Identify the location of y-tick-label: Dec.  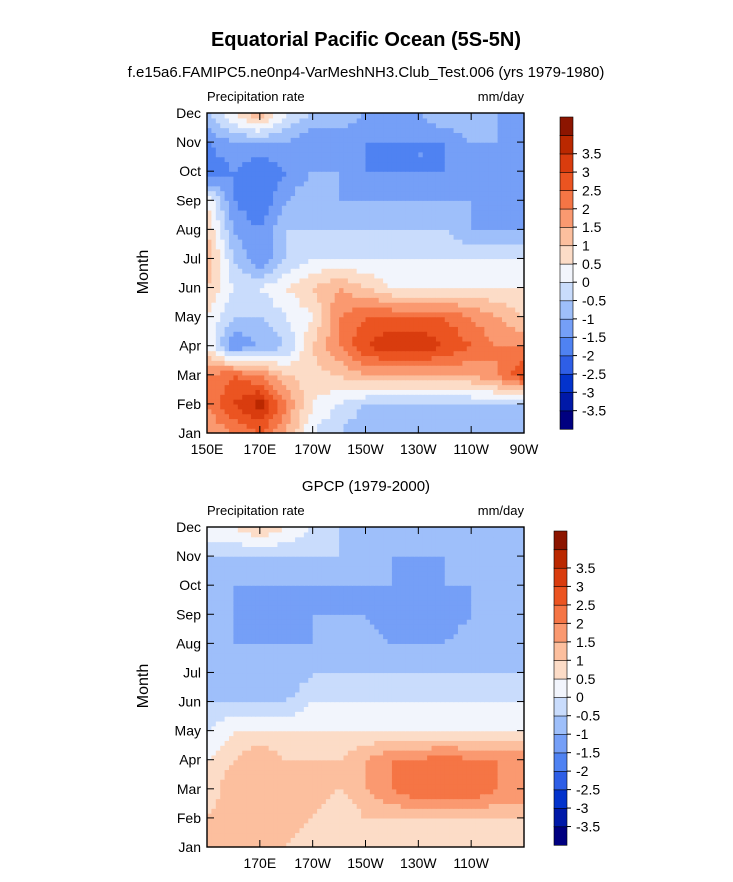
(188, 113).